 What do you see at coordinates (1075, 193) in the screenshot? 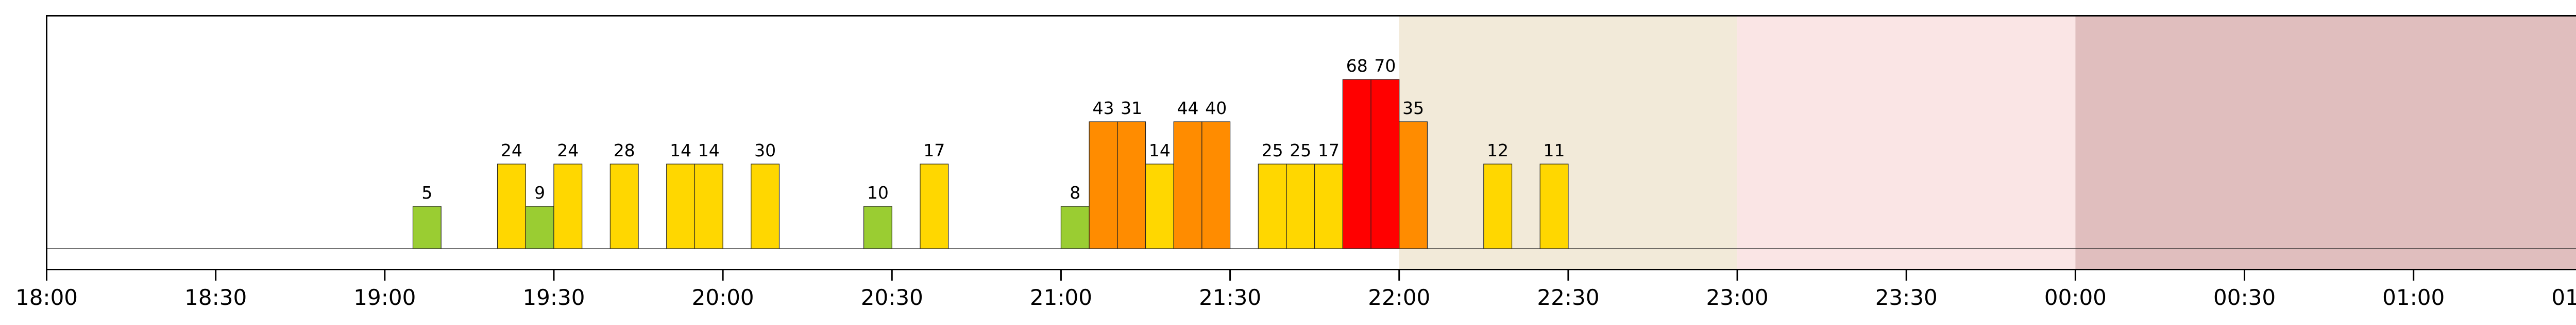
I see `bar-value-label: 8` at bounding box center [1075, 193].